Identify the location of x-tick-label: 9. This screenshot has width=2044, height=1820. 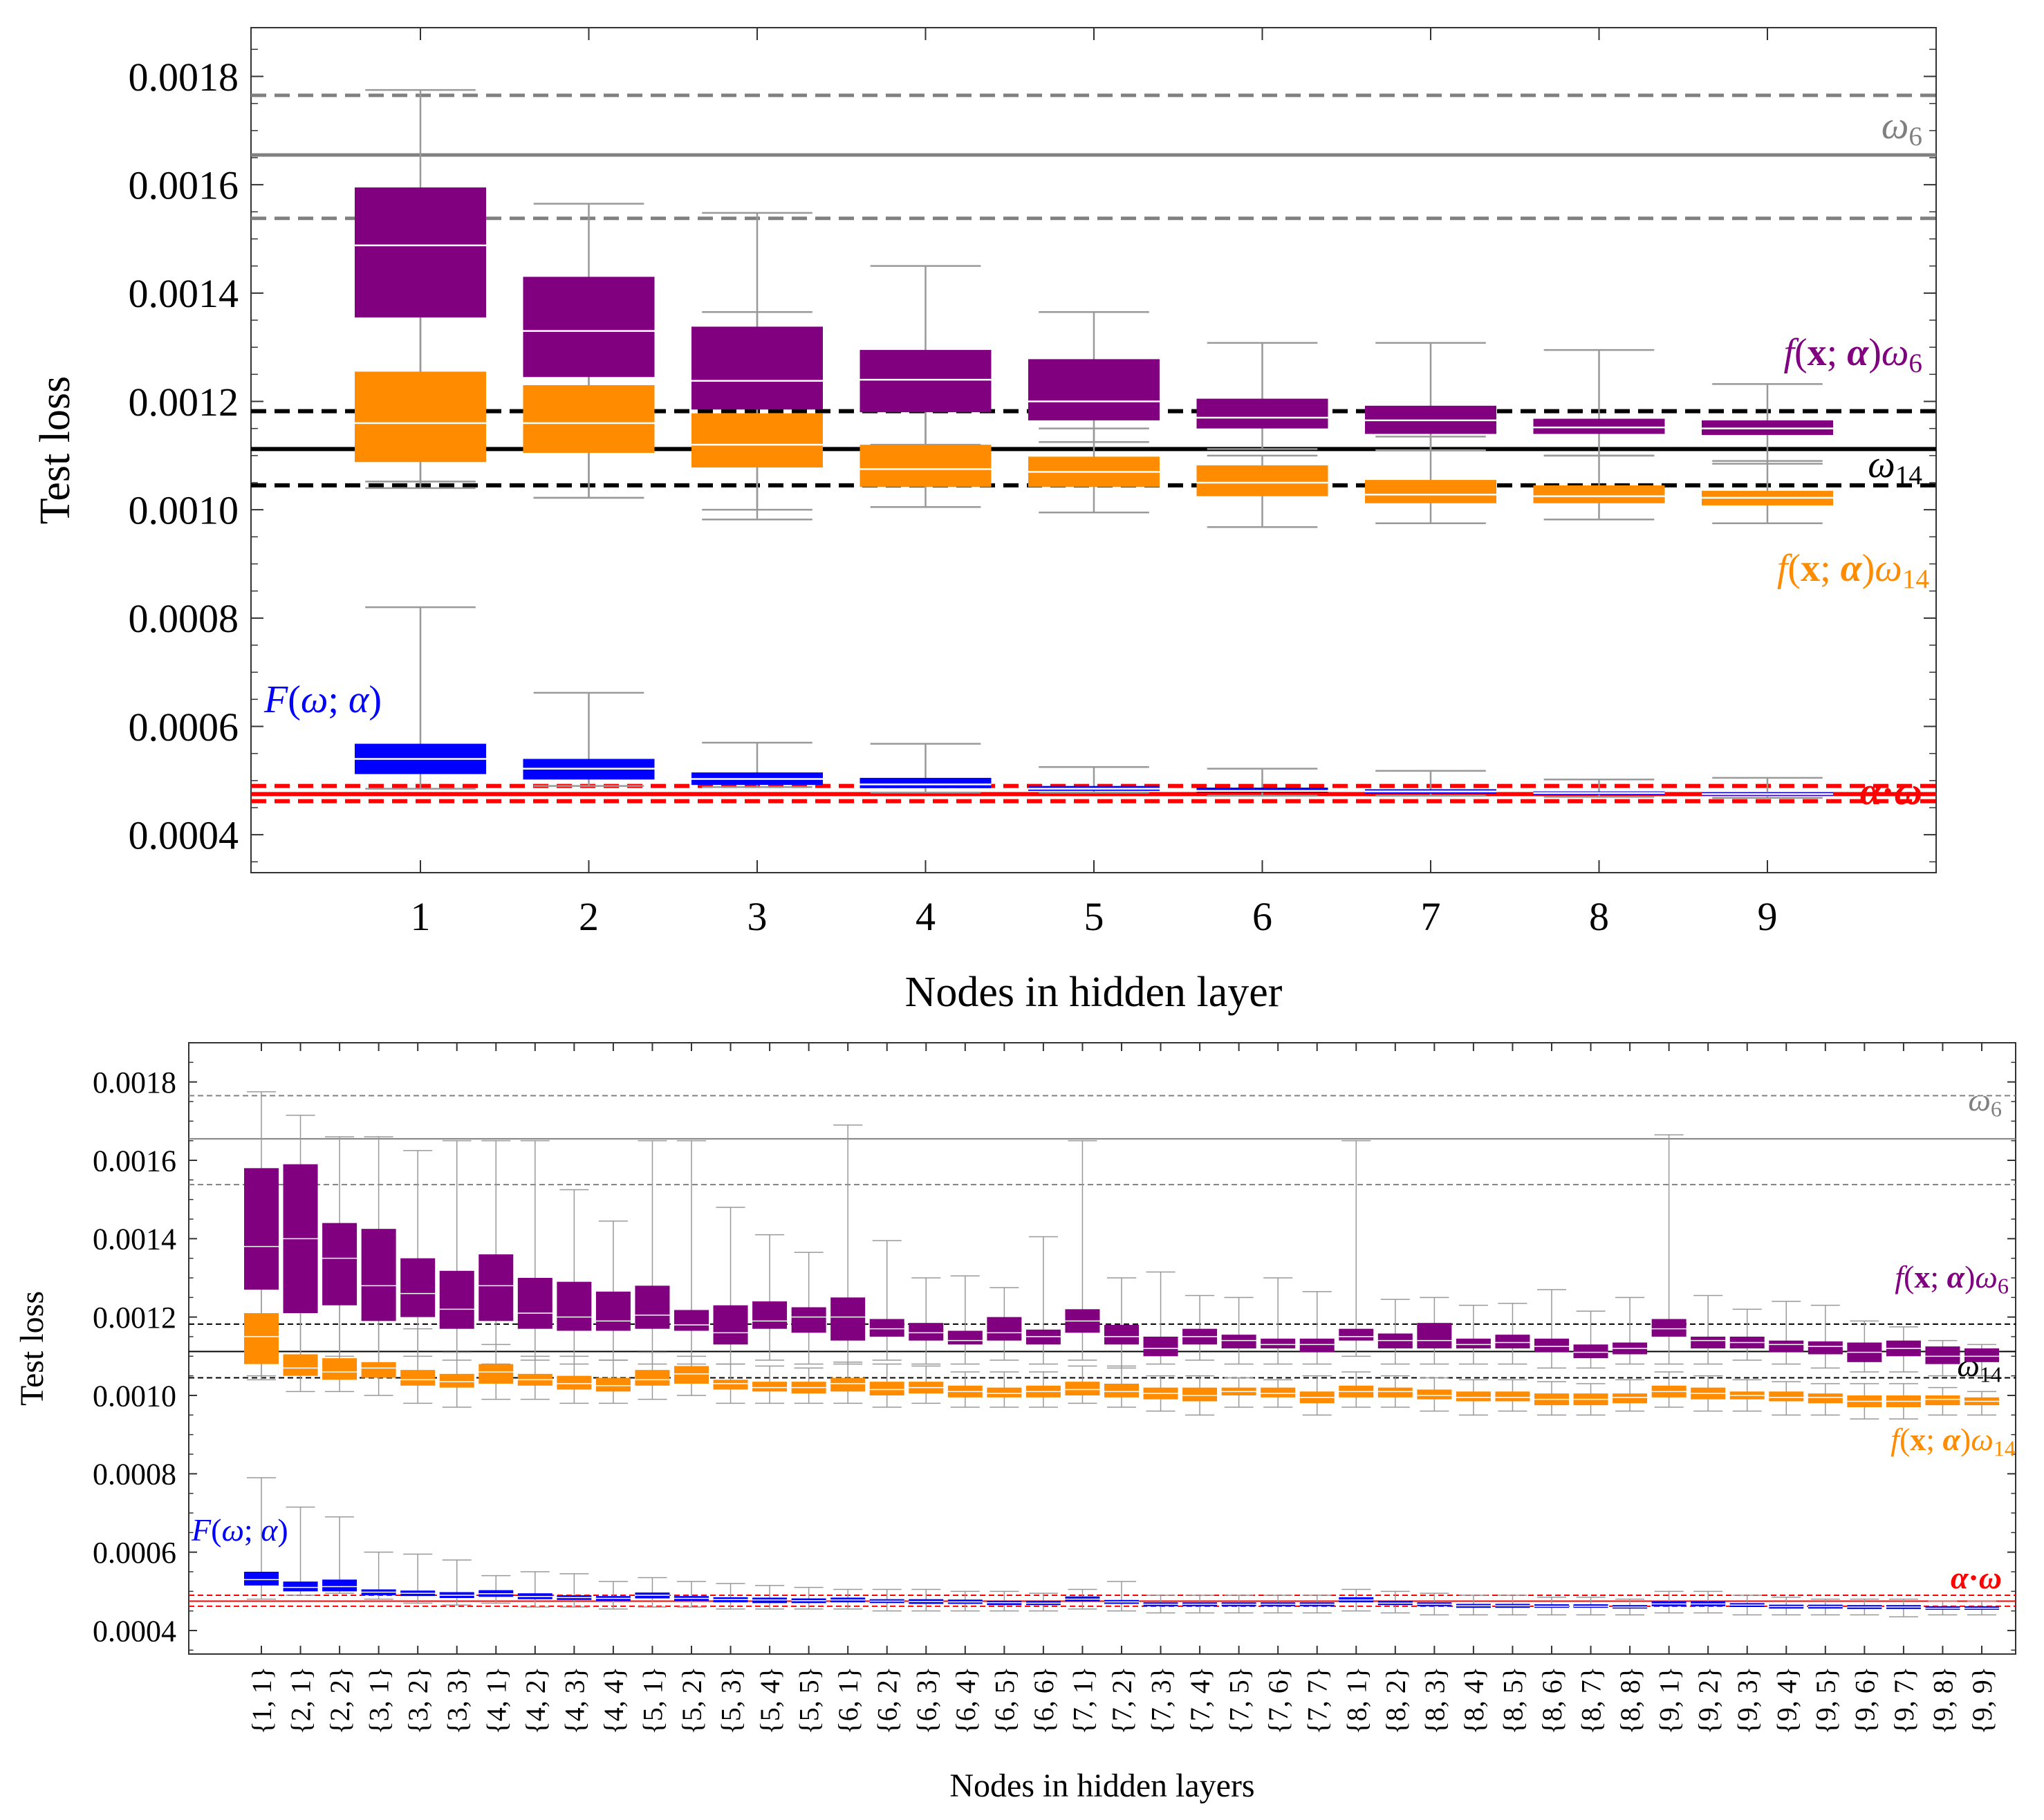
(1768, 916).